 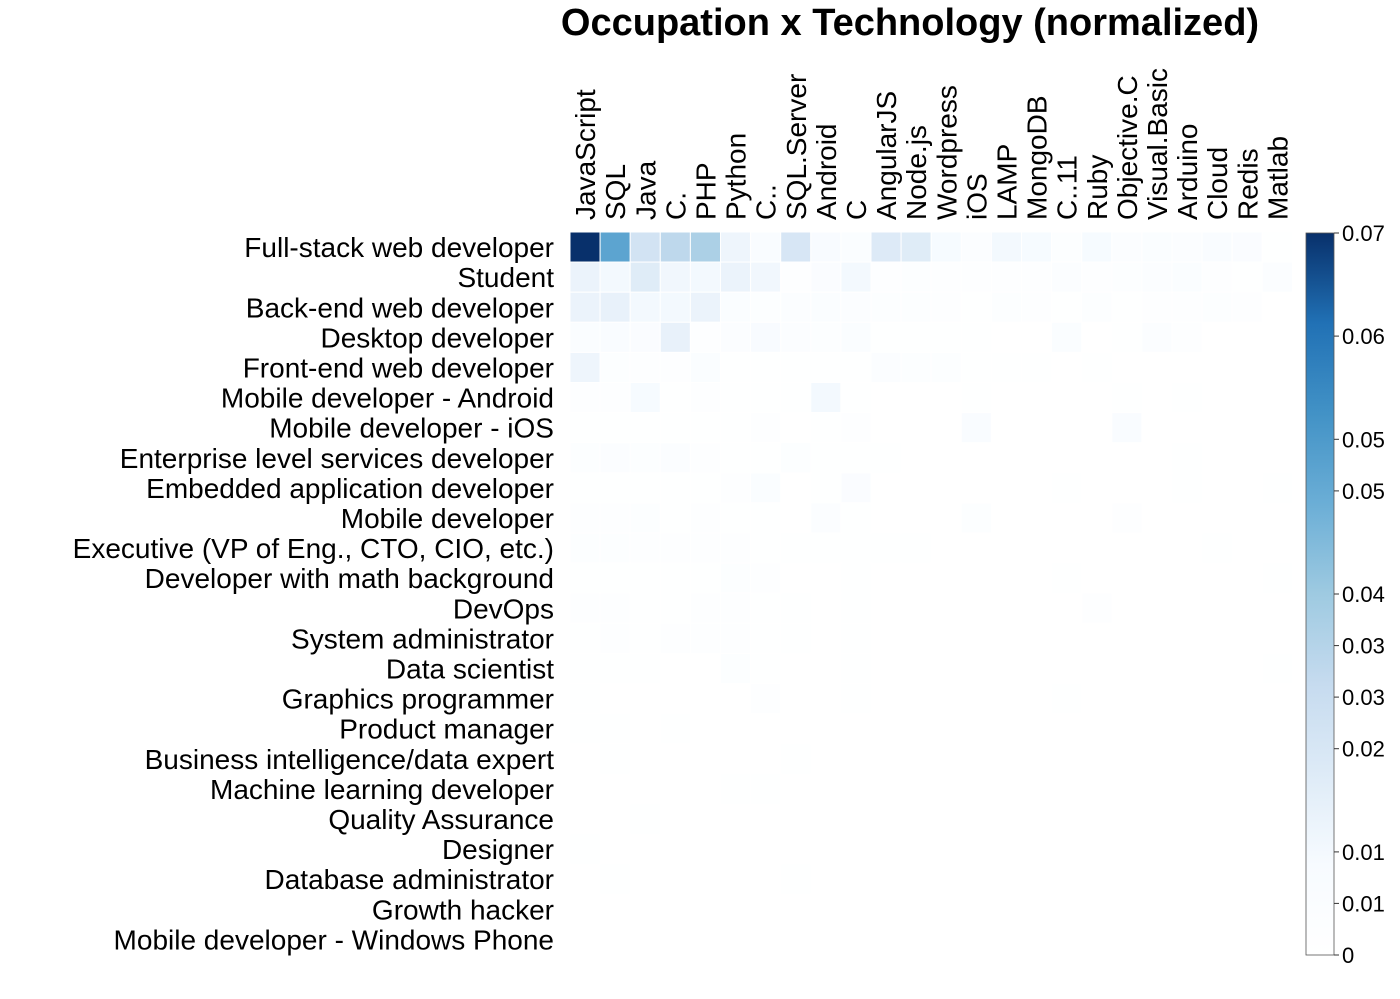 What do you see at coordinates (1127, 147) in the screenshot?
I see `column-label: Objective.C` at bounding box center [1127, 147].